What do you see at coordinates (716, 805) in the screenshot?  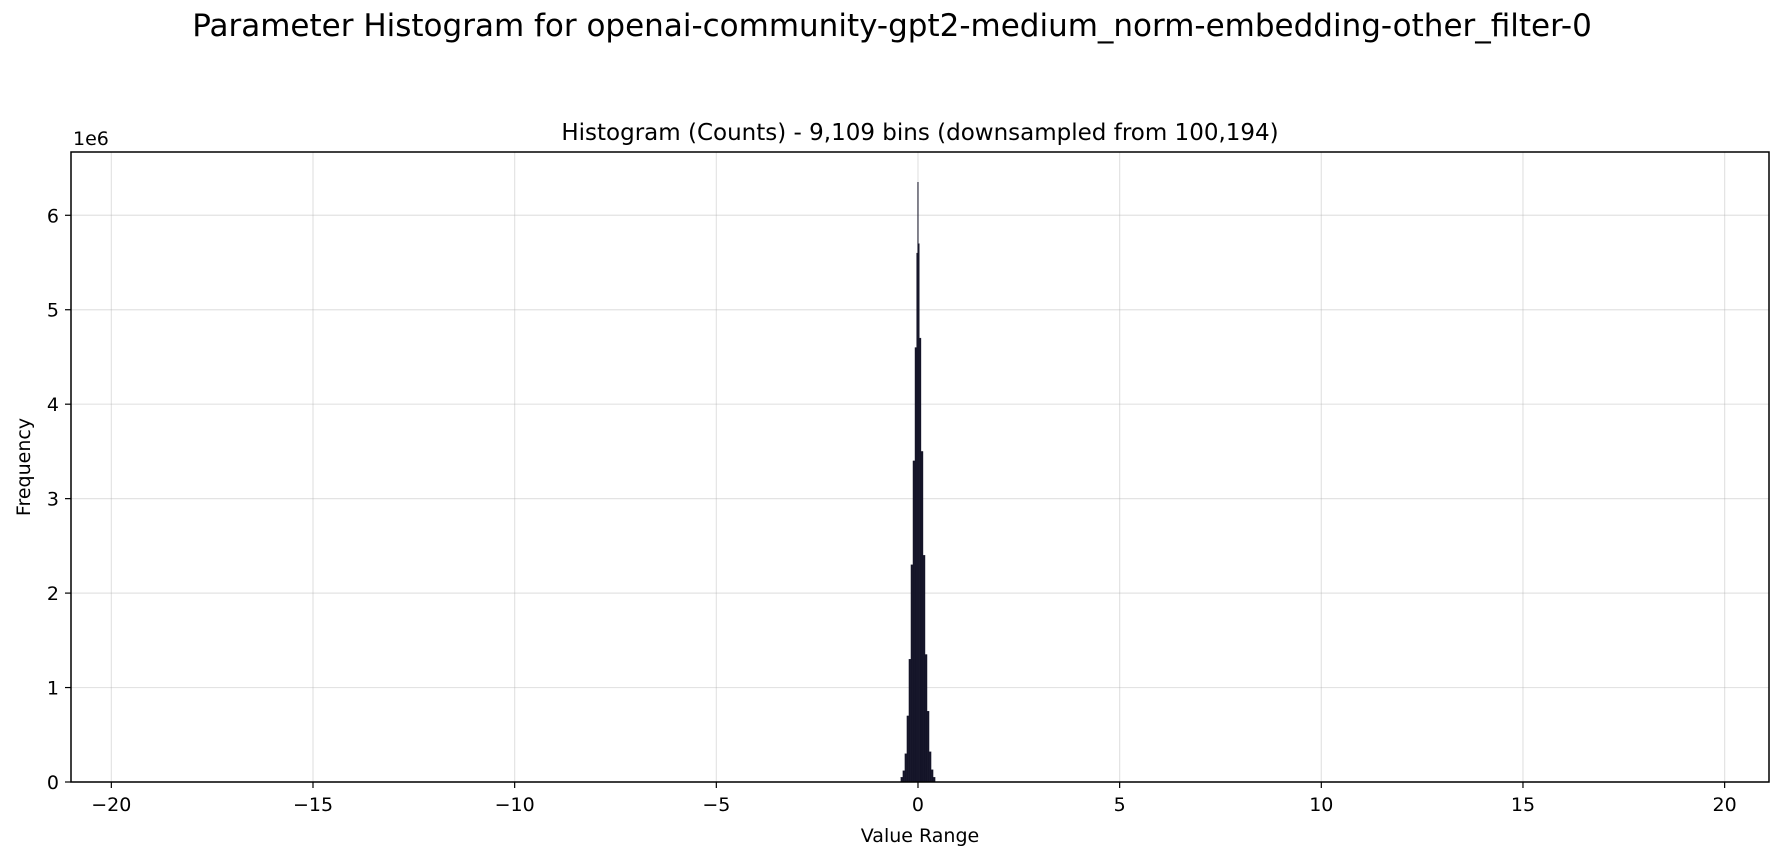 I see `x-tick-label: −5` at bounding box center [716, 805].